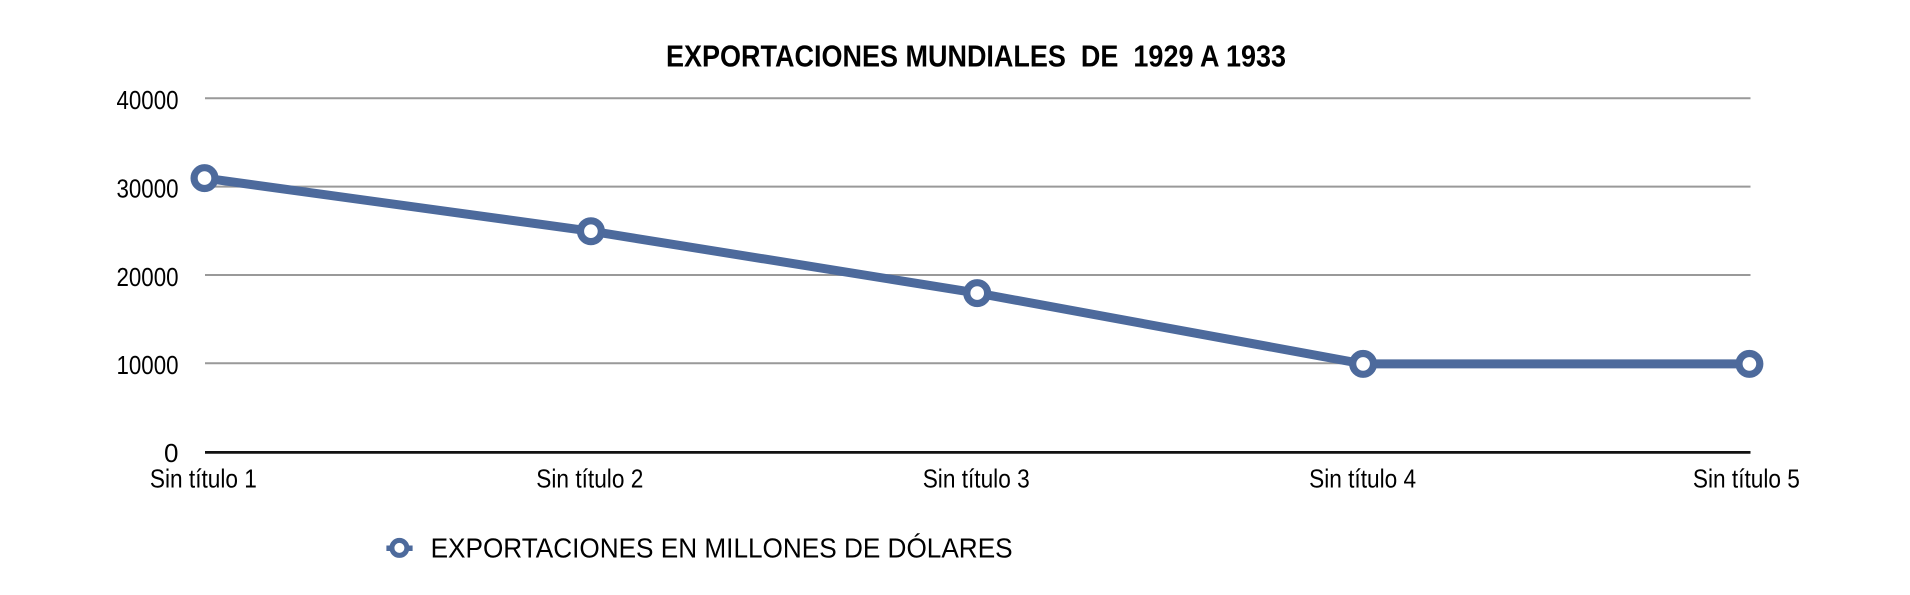  Describe the element at coordinates (148, 100) in the screenshot. I see `svg-text: 40000` at that location.